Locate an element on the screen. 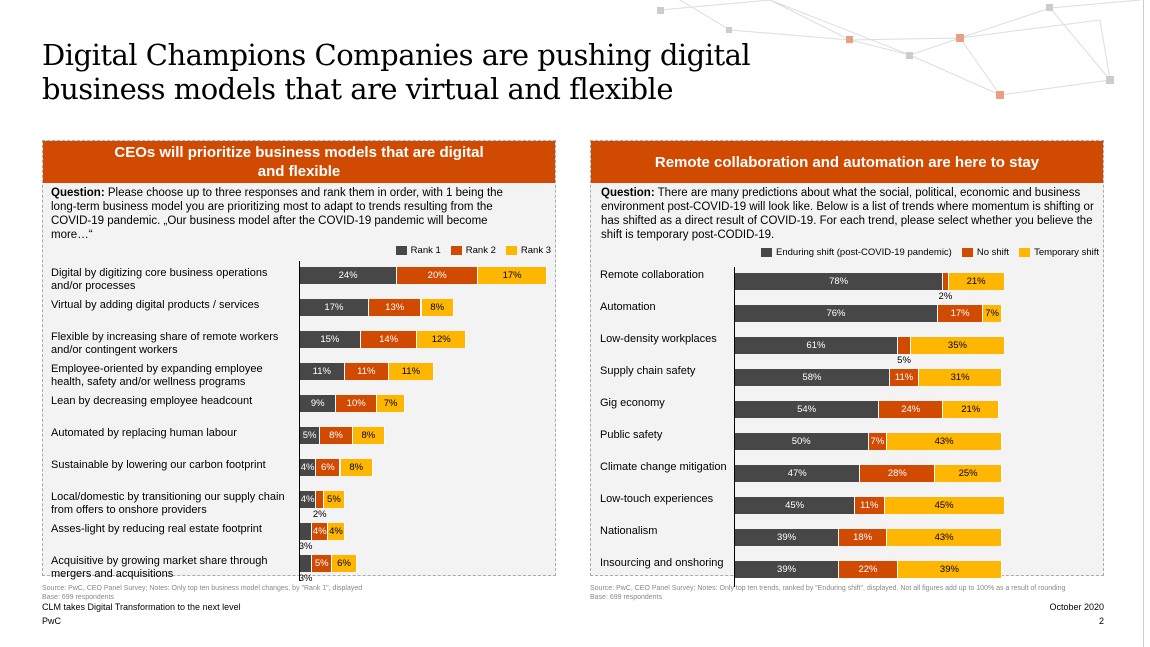 The image size is (1150, 647). data-label: 6% is located at coordinates (327, 467).